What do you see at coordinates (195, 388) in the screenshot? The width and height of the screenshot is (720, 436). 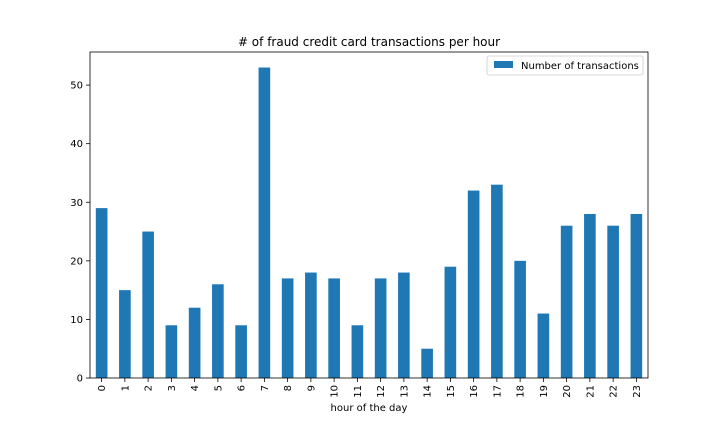 I see `x-tick-label: 4` at bounding box center [195, 388].